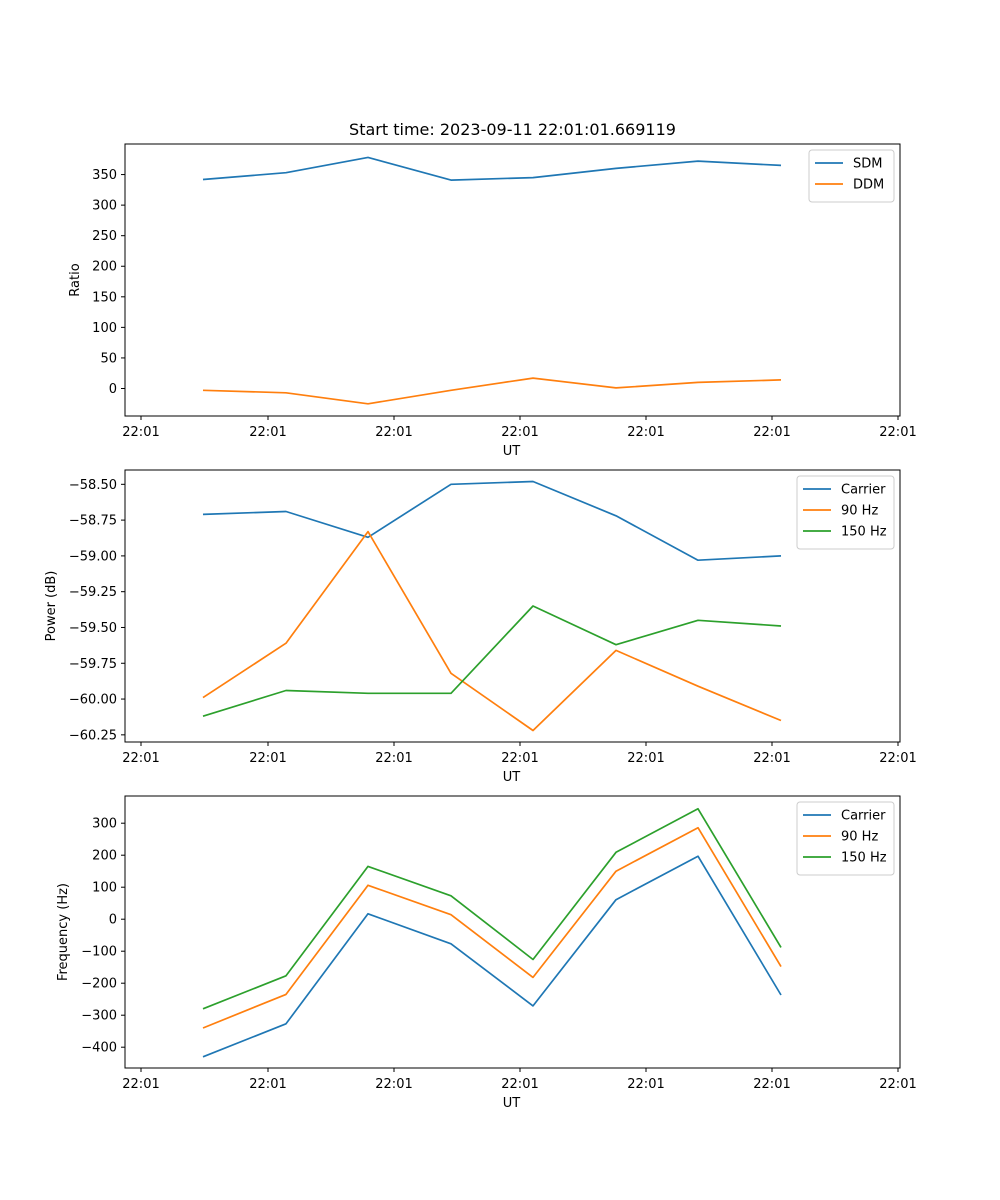 The height and width of the screenshot is (1200, 1000). I want to click on legend-label: DDM, so click(868, 185).